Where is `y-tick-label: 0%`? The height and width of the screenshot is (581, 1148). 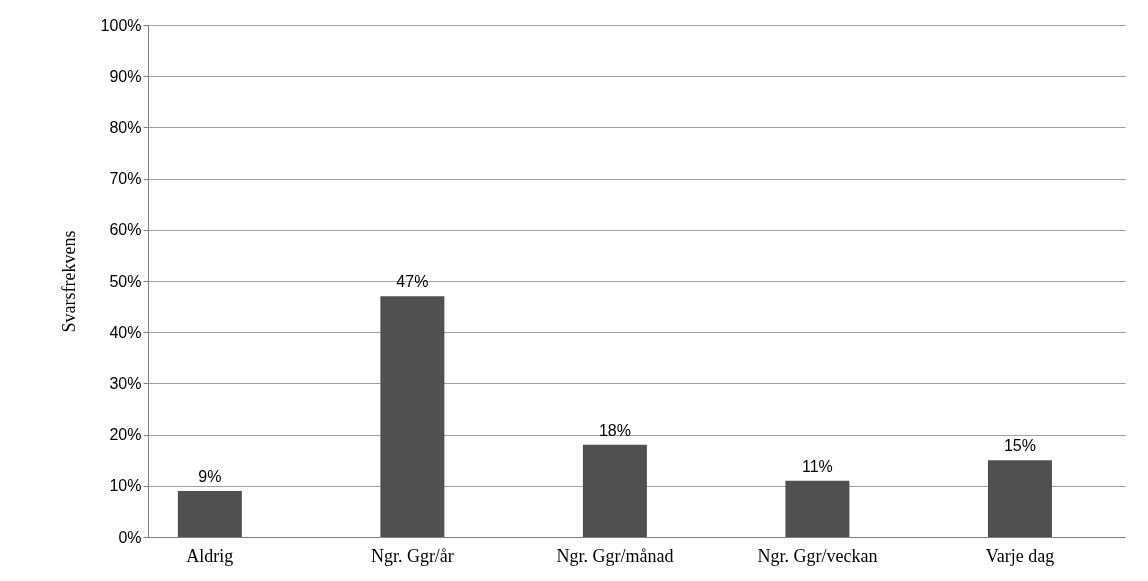
y-tick-label: 0% is located at coordinates (130, 537).